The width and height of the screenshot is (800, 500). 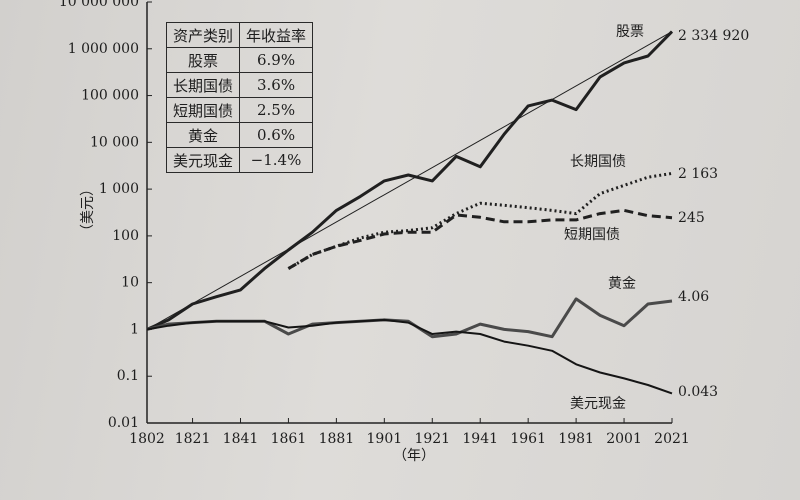 I want to click on y-tick-label: 1 000, so click(x=119, y=189).